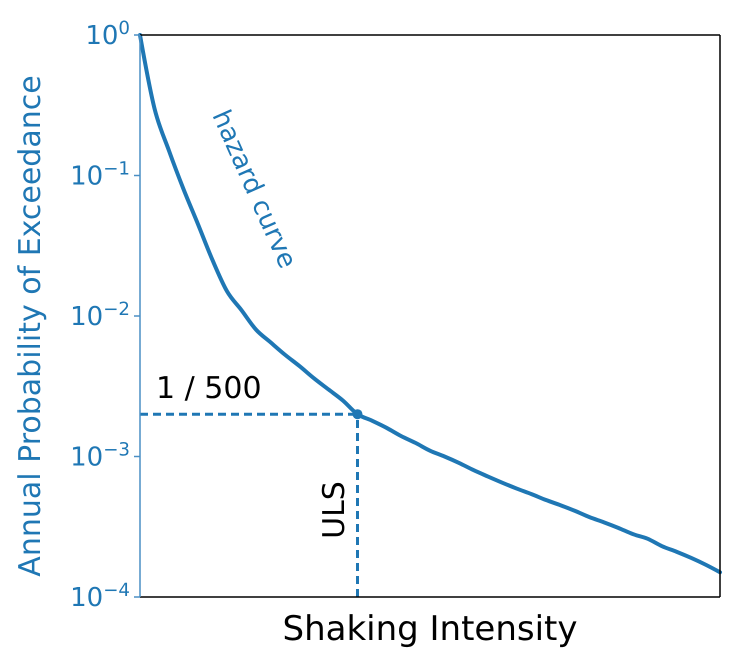  What do you see at coordinates (334, 510) in the screenshot?
I see `annotation: ULS` at bounding box center [334, 510].